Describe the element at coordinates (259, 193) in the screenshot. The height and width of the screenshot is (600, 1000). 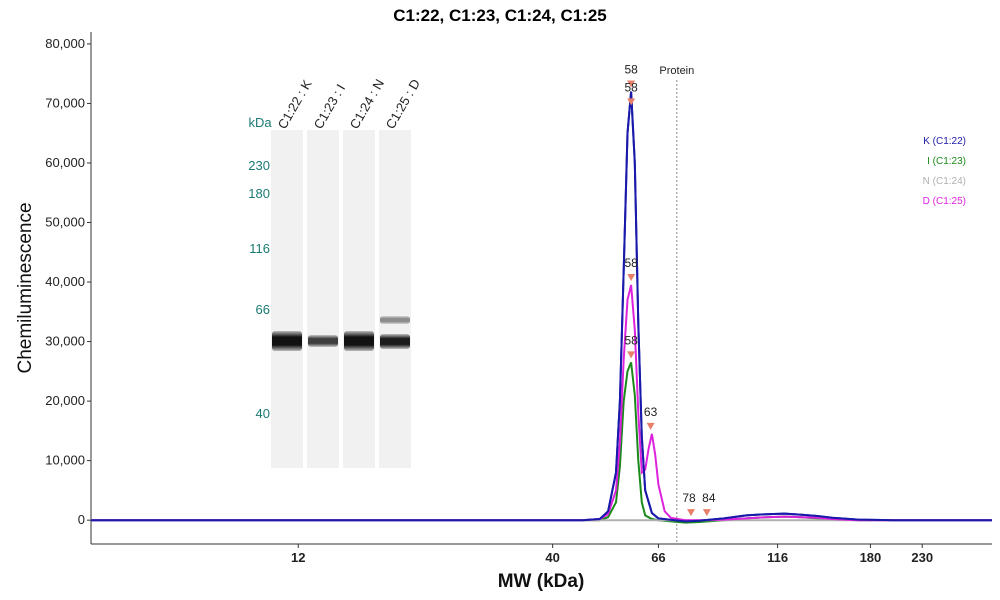
I see `blot-marker-label: 180` at that location.